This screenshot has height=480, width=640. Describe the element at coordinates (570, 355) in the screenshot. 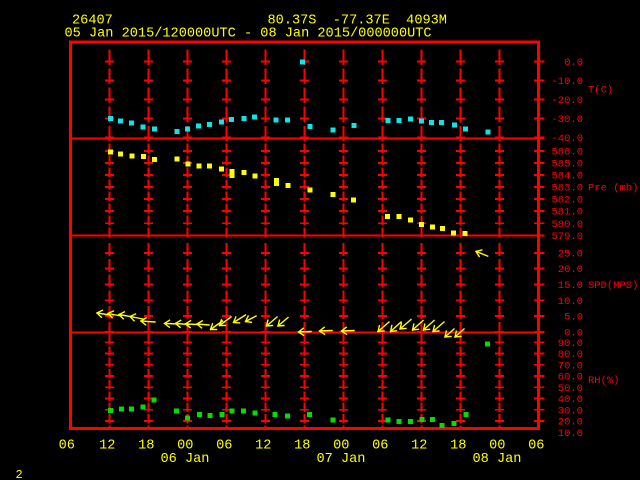

I see `svg-text: 80.0` at that location.